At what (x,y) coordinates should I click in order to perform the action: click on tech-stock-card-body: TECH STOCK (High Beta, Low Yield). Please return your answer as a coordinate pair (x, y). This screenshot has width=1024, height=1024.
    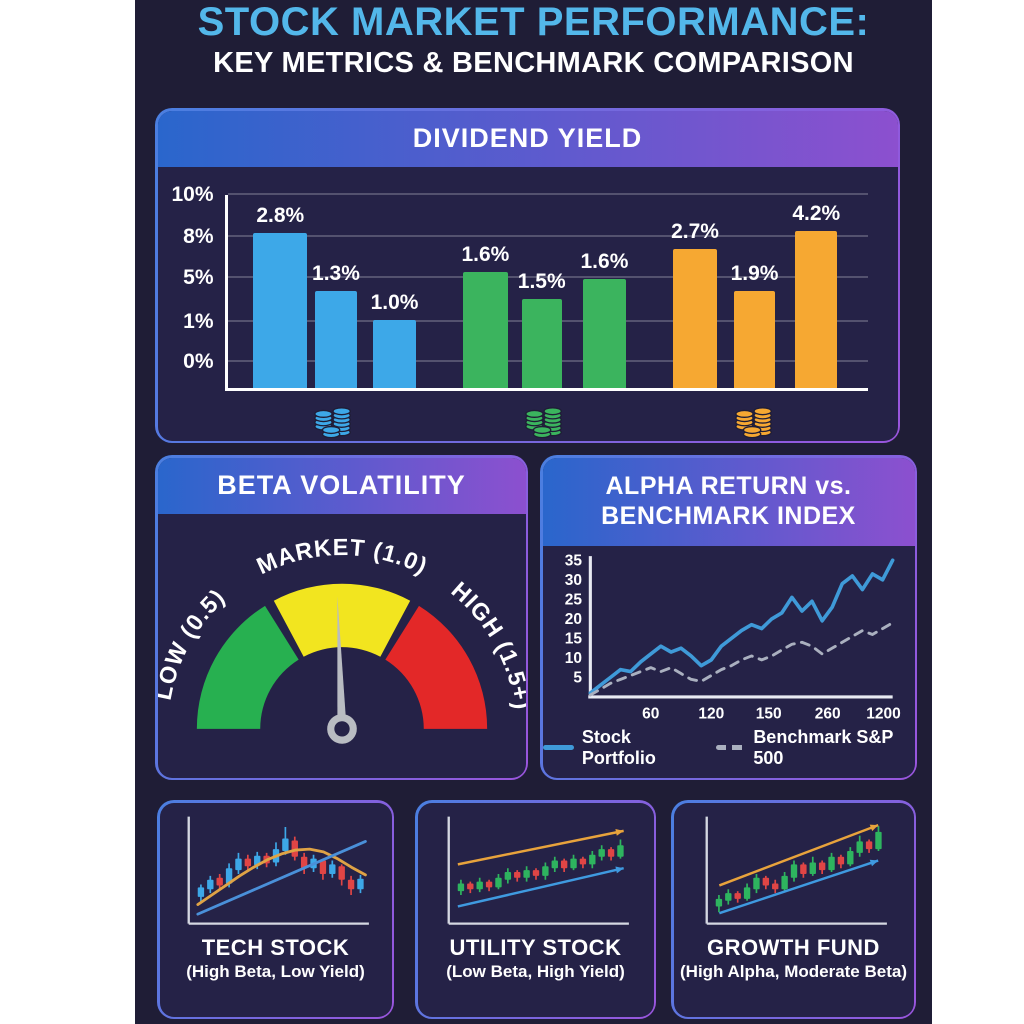
    Looking at the image, I should click on (275, 909).